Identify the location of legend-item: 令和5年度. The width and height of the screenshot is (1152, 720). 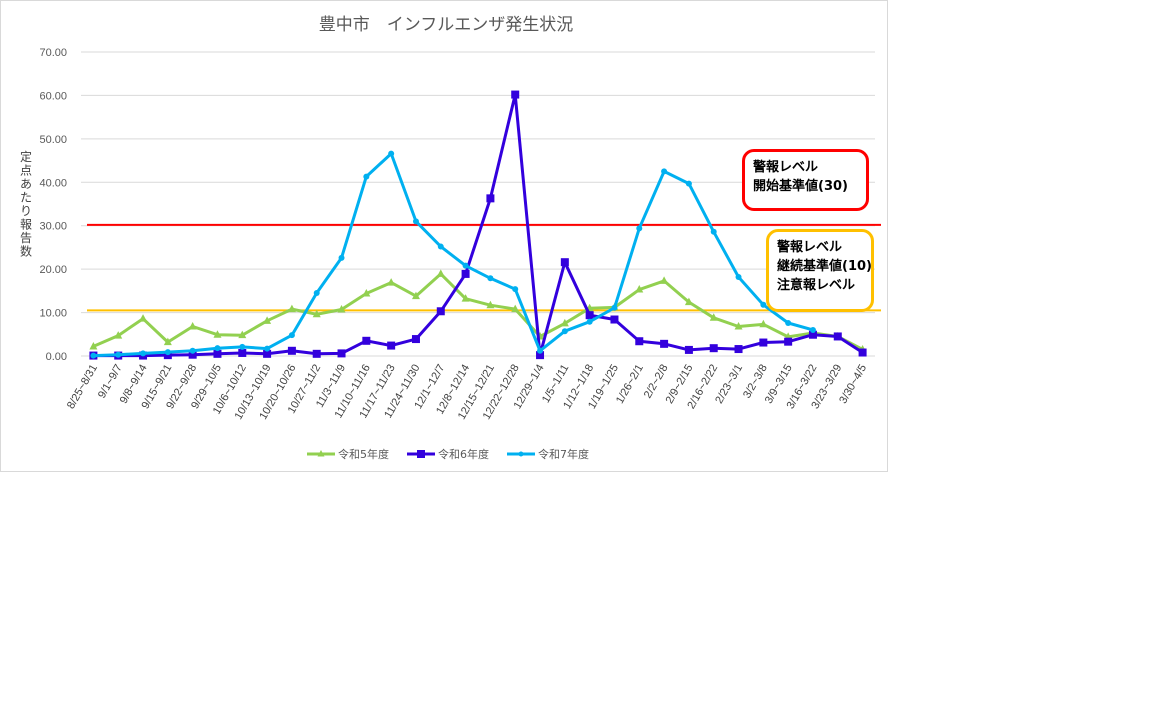
(348, 454).